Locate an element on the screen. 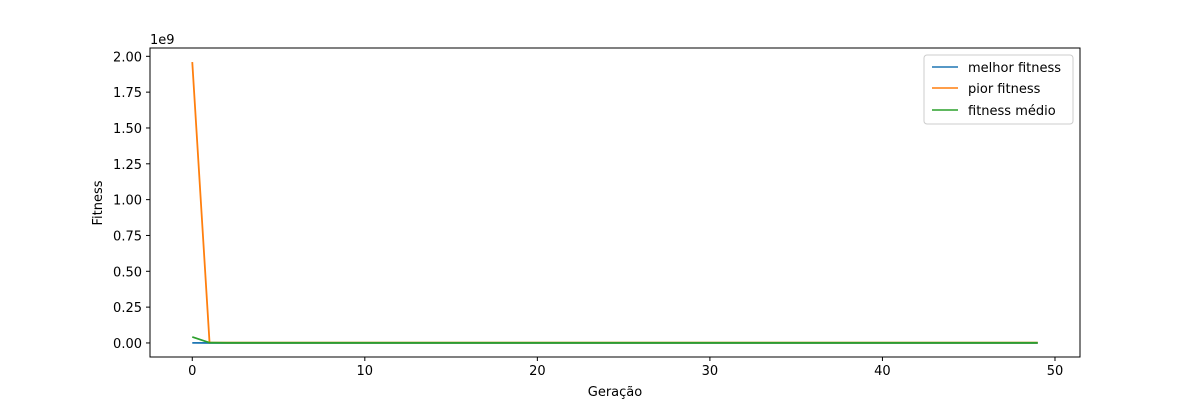 The height and width of the screenshot is (400, 1200). series-line-fitness-medio is located at coordinates (614, 340).